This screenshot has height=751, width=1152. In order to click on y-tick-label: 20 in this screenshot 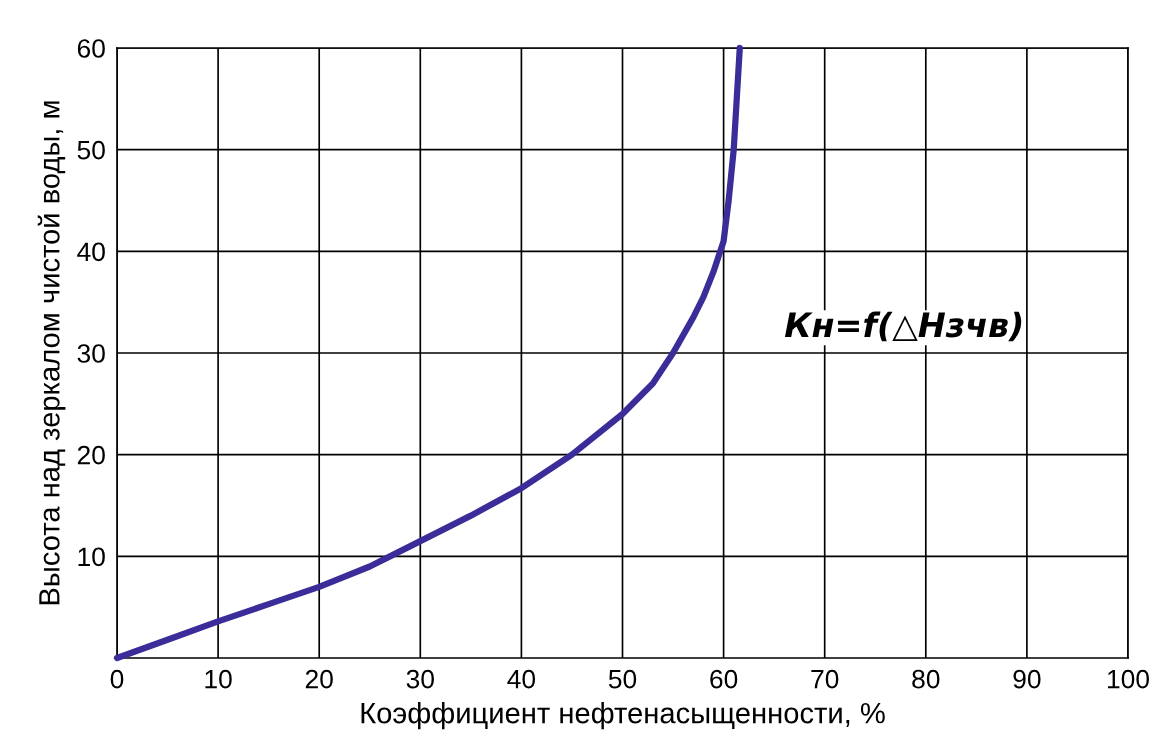, I will do `click(91, 455)`.